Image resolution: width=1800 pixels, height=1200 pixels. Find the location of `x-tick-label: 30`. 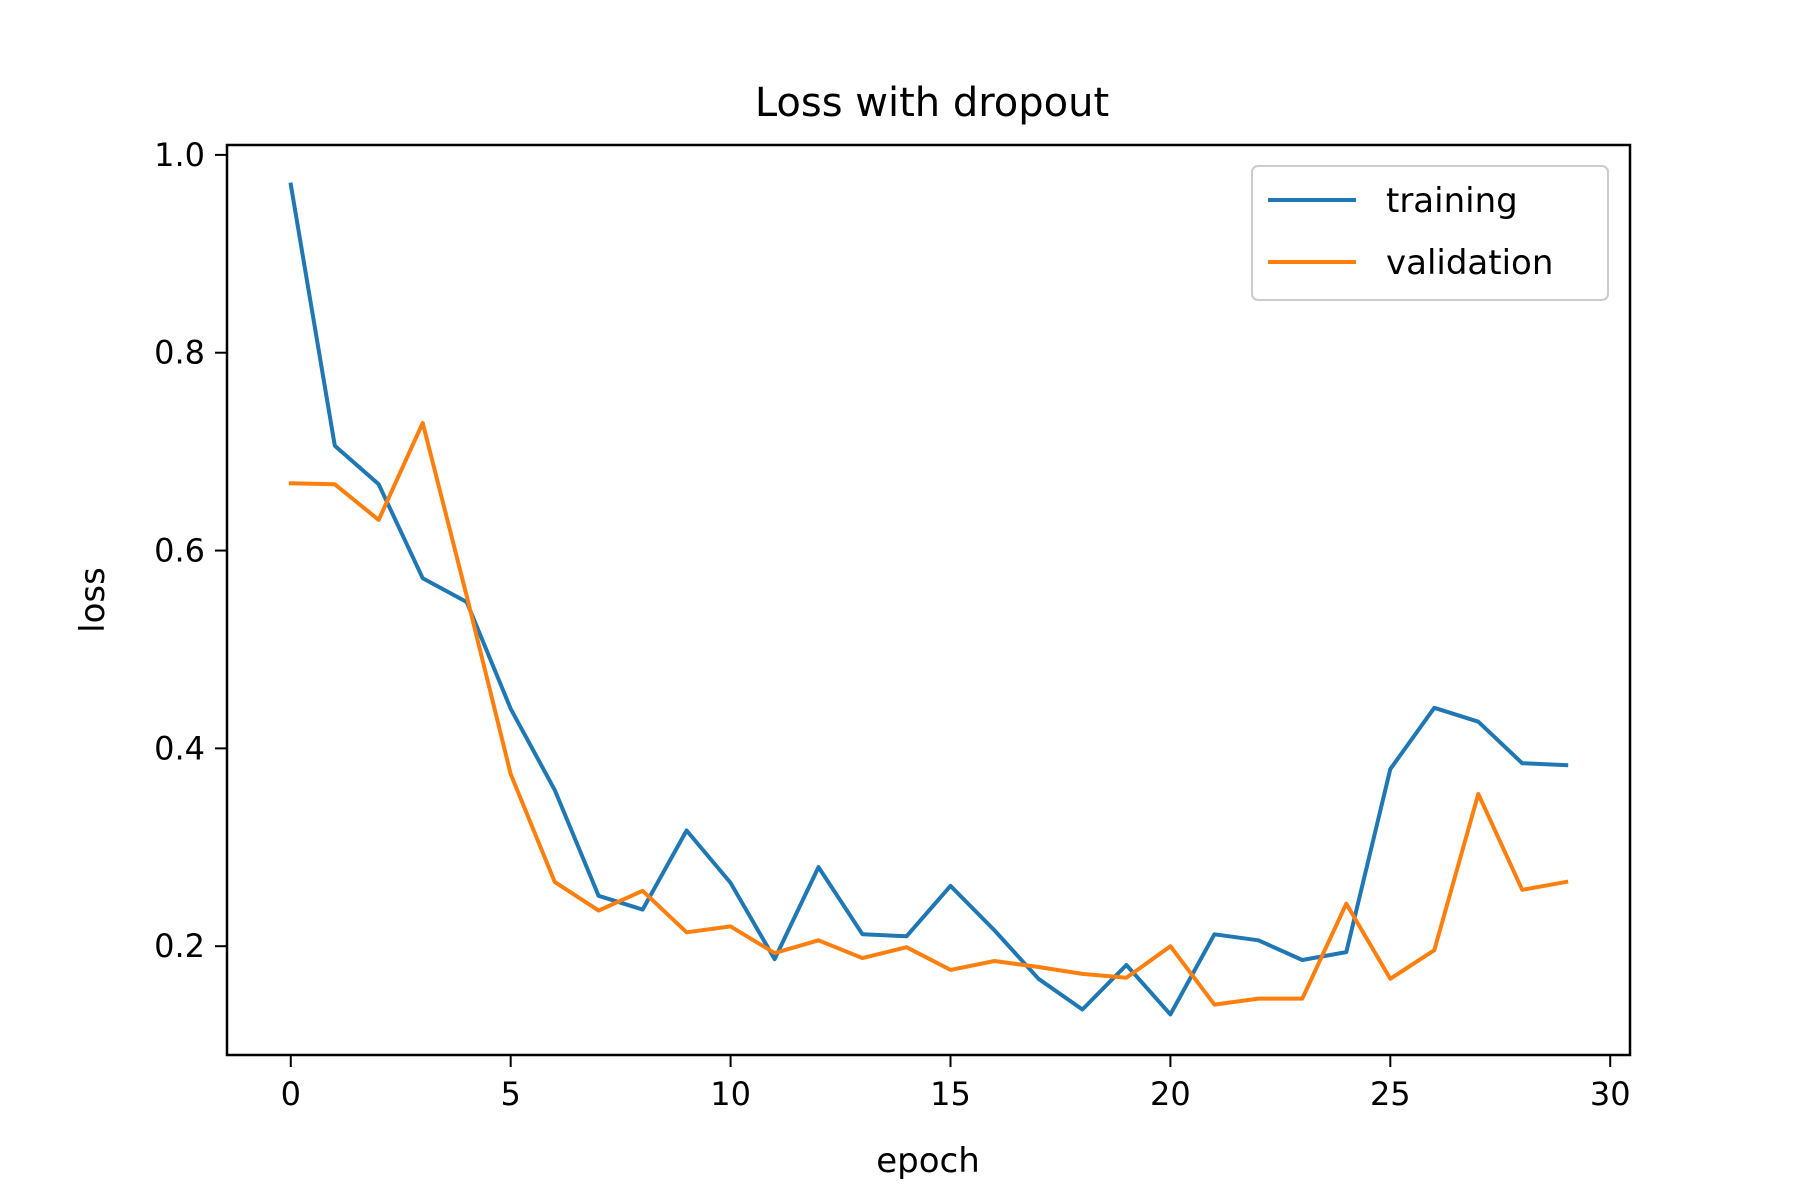

x-tick-label: 30 is located at coordinates (1610, 1094).